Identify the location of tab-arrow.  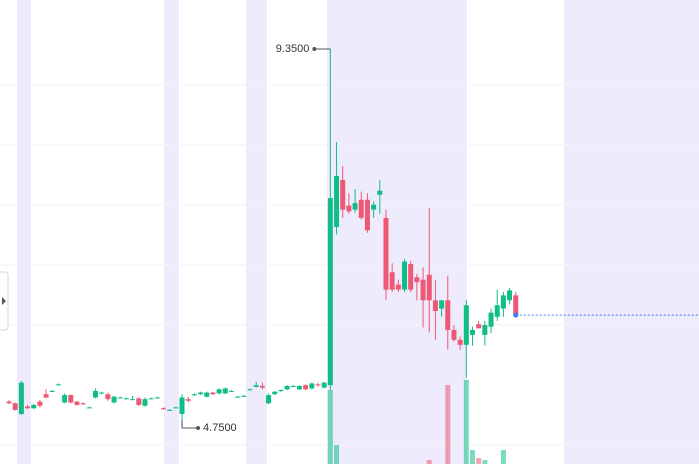
(4, 301).